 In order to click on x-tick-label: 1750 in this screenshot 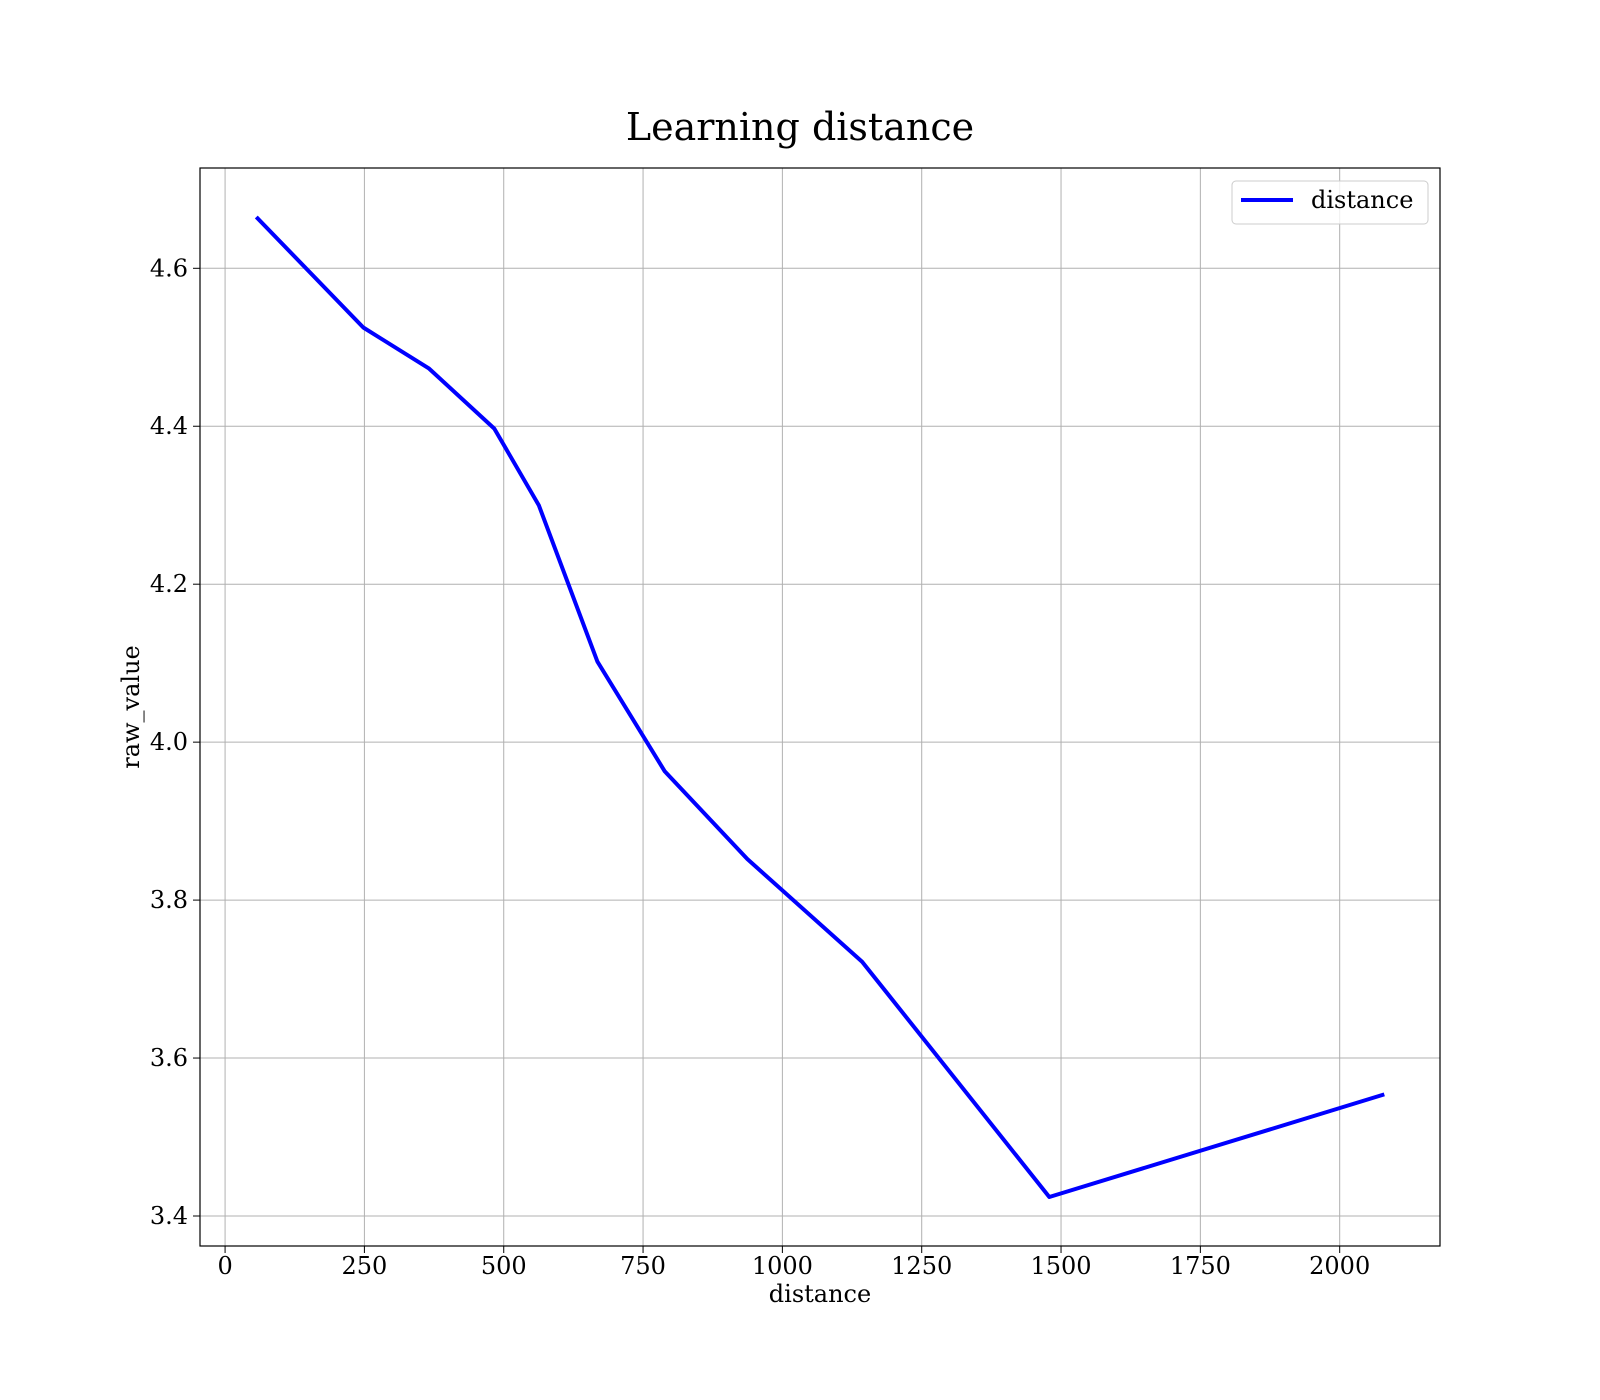, I will do `click(1200, 1266)`.